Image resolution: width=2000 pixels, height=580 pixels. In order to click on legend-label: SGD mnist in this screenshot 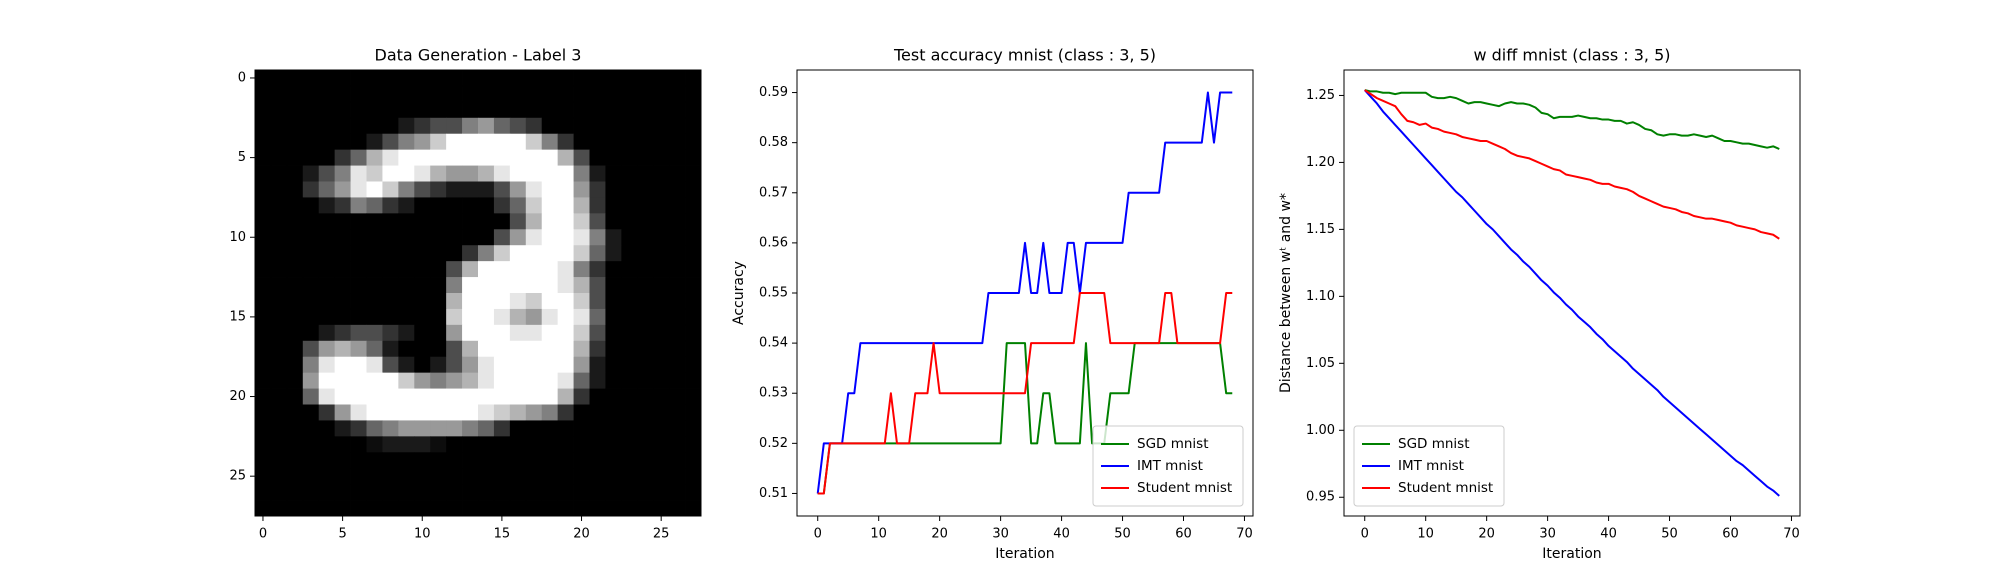, I will do `click(1434, 444)`.